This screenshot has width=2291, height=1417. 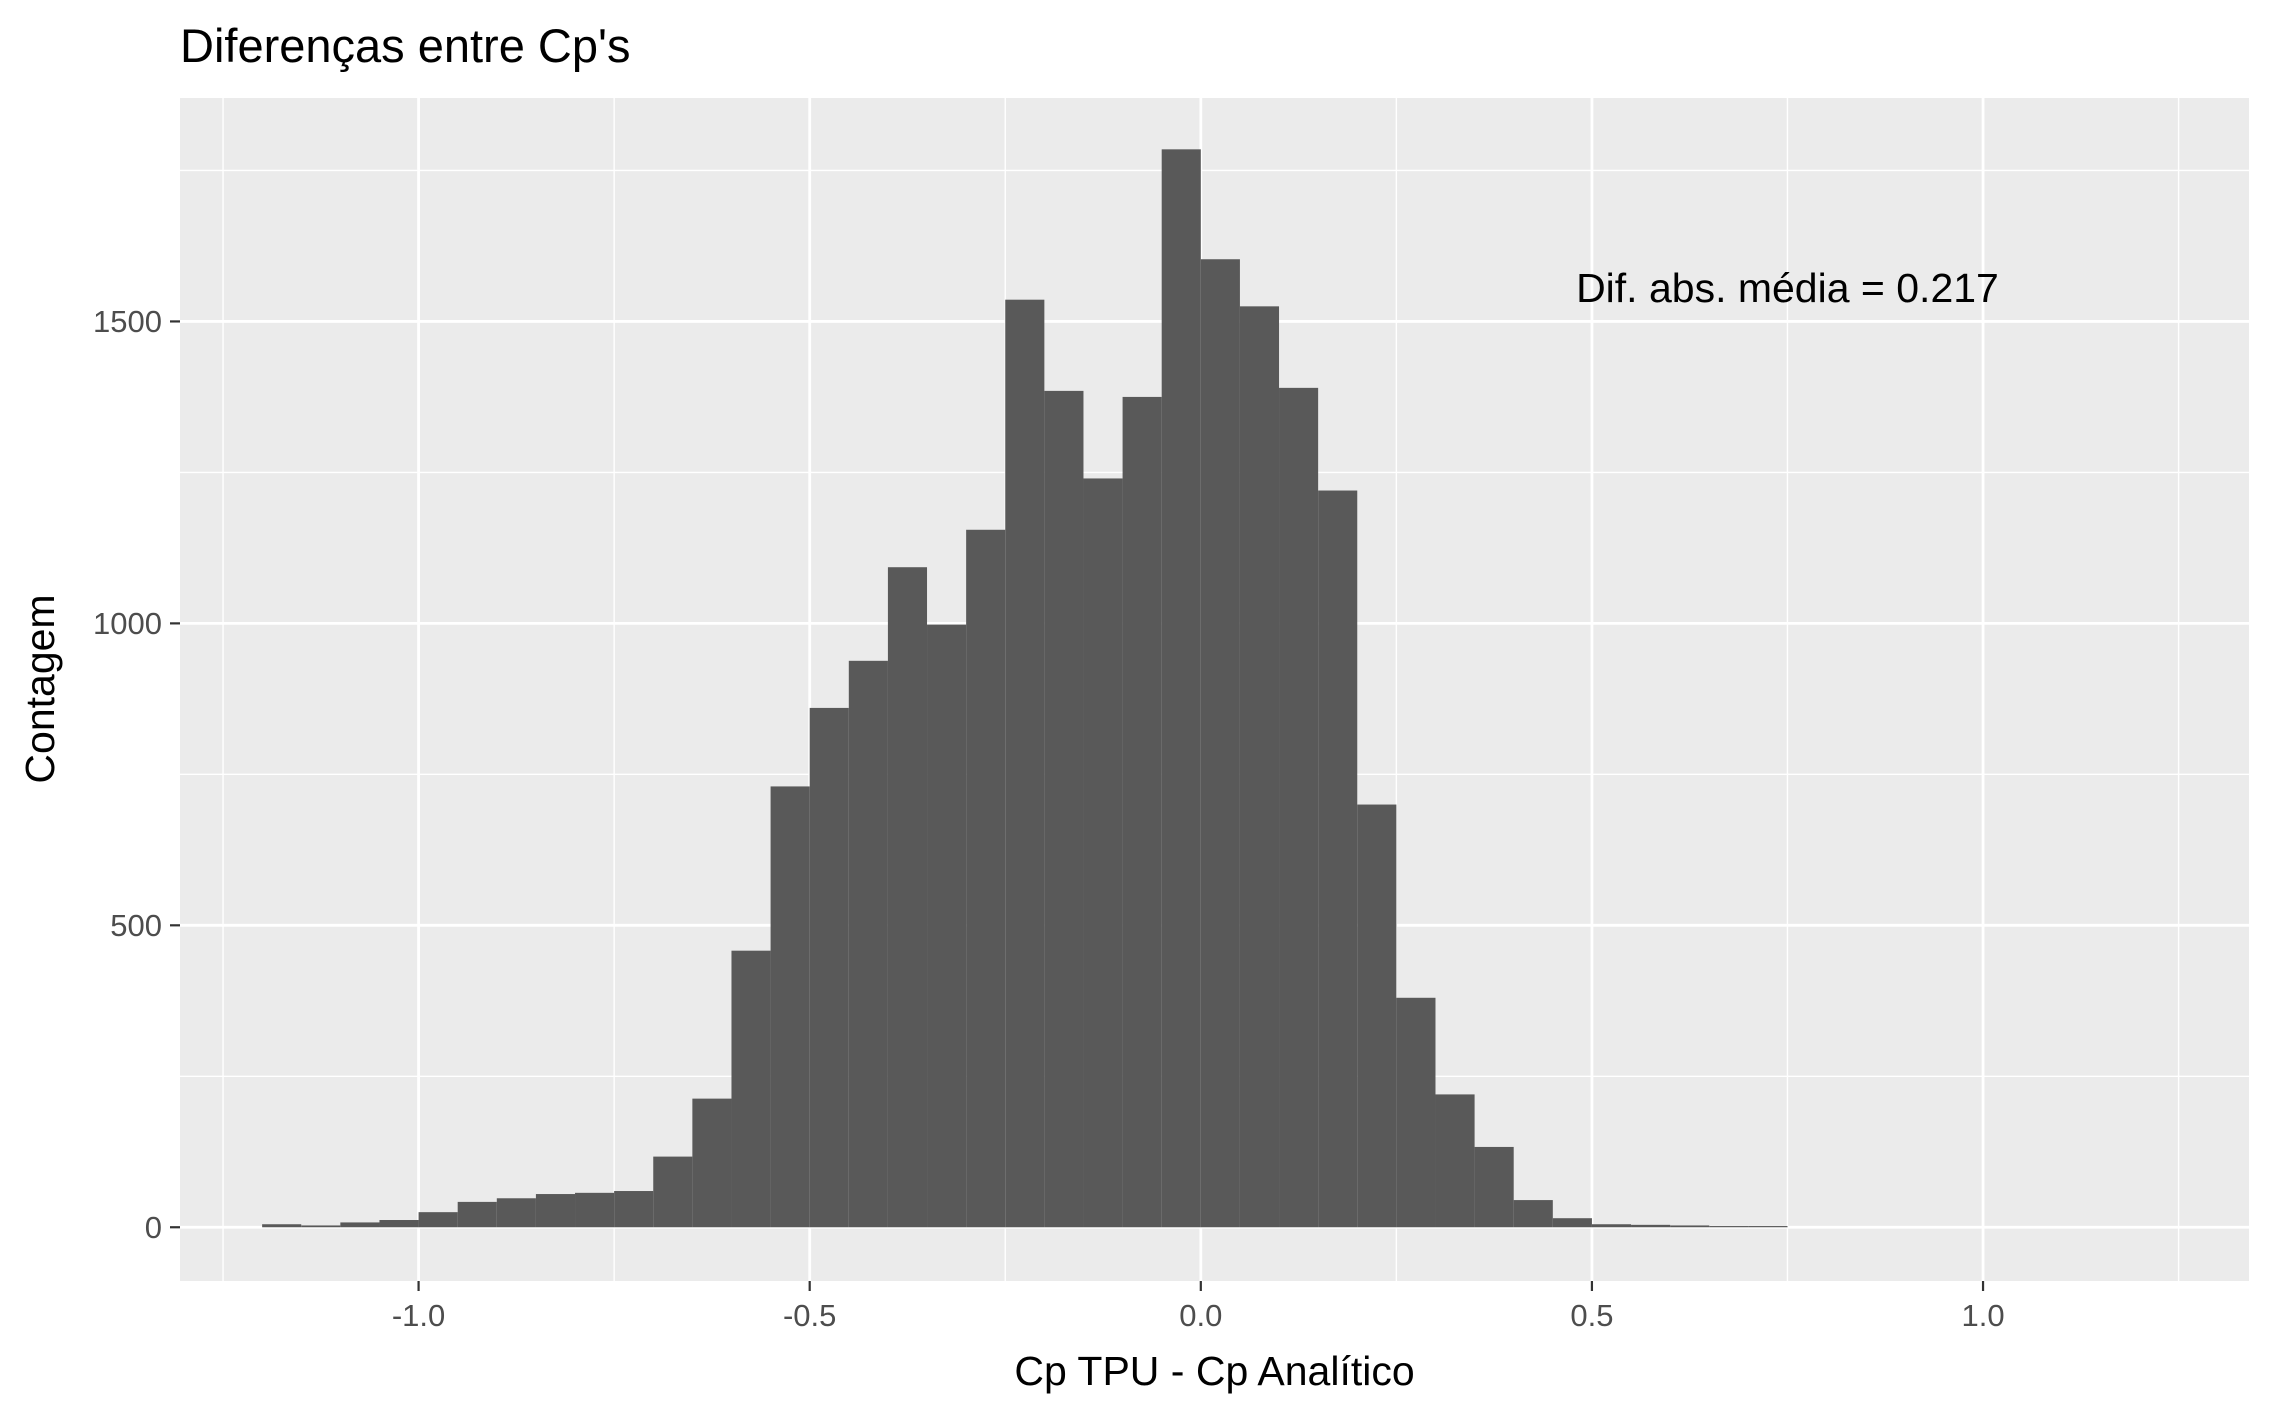 I want to click on y-axis-title: Contagem, so click(x=40, y=688).